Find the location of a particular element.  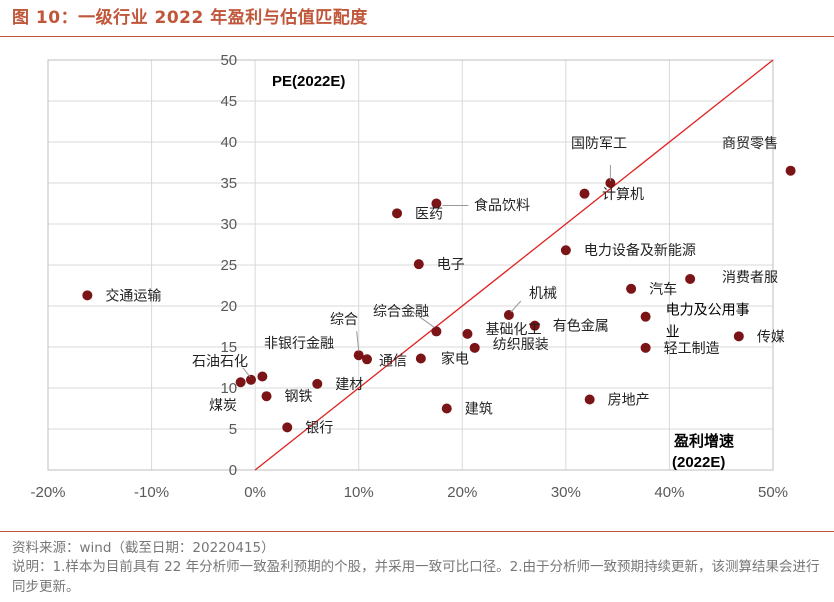

data-label: 机械 is located at coordinates (543, 294).